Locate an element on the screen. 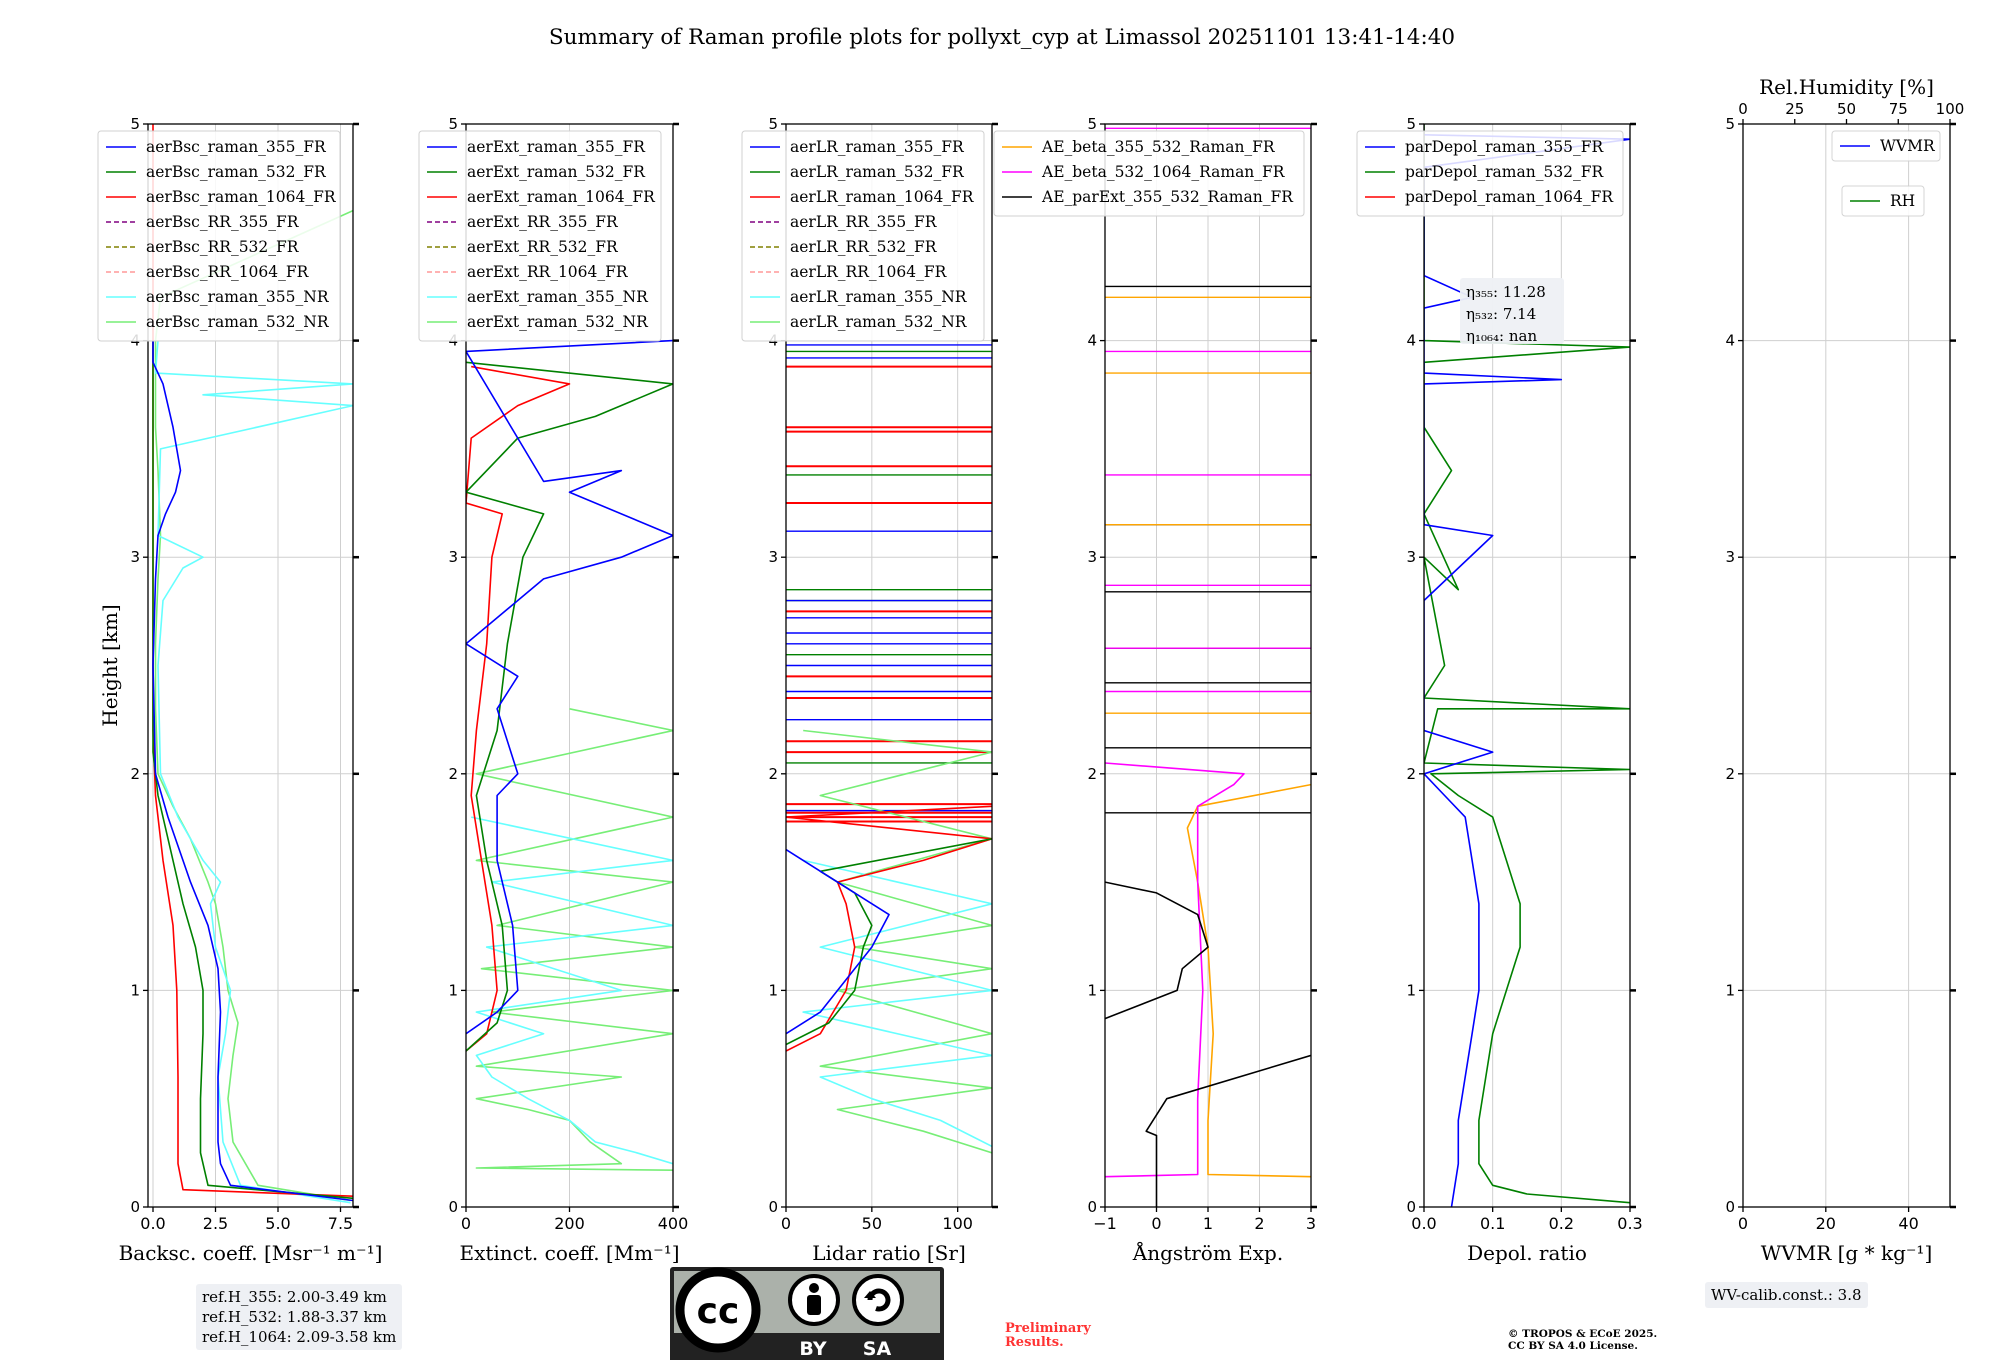 This screenshot has width=2000, height=1360. series-aerExt_raman_355_FR is located at coordinates (569, 687).